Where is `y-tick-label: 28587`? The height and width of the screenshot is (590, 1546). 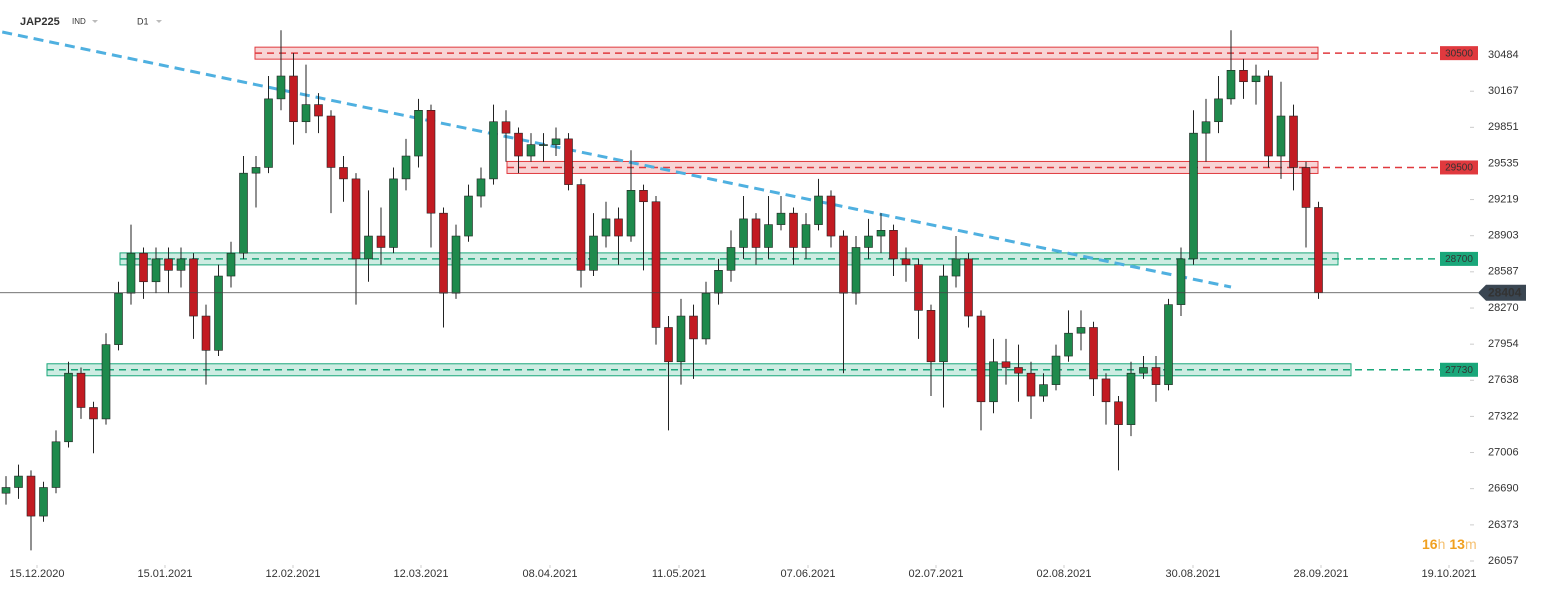 y-tick-label: 28587 is located at coordinates (1503, 272).